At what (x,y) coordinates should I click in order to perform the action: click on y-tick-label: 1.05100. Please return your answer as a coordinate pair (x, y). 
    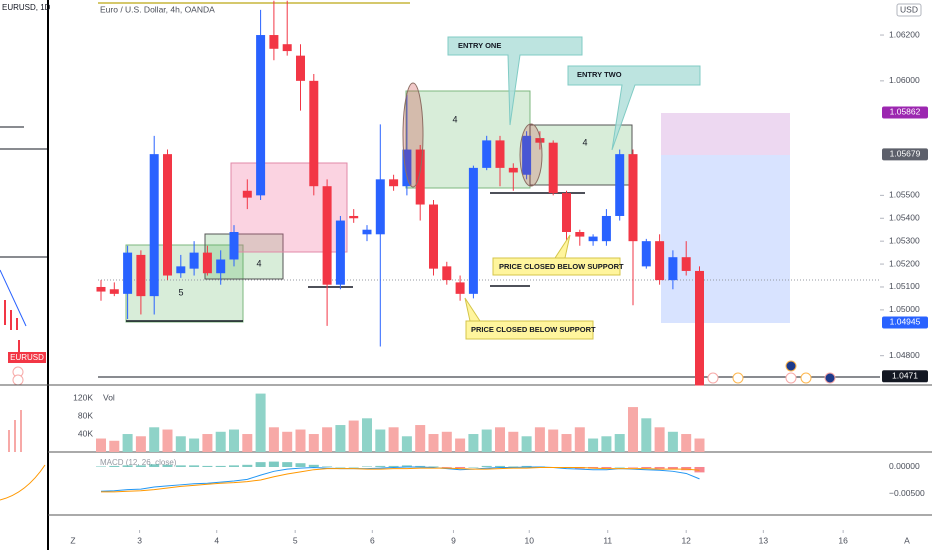
    Looking at the image, I should click on (904, 286).